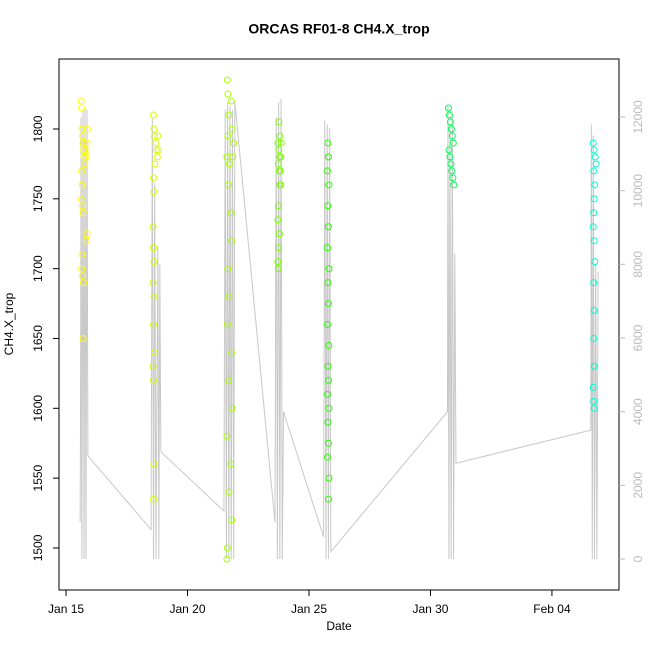  Describe the element at coordinates (552, 609) in the screenshot. I see `x-tick-label: Feb 04` at that location.